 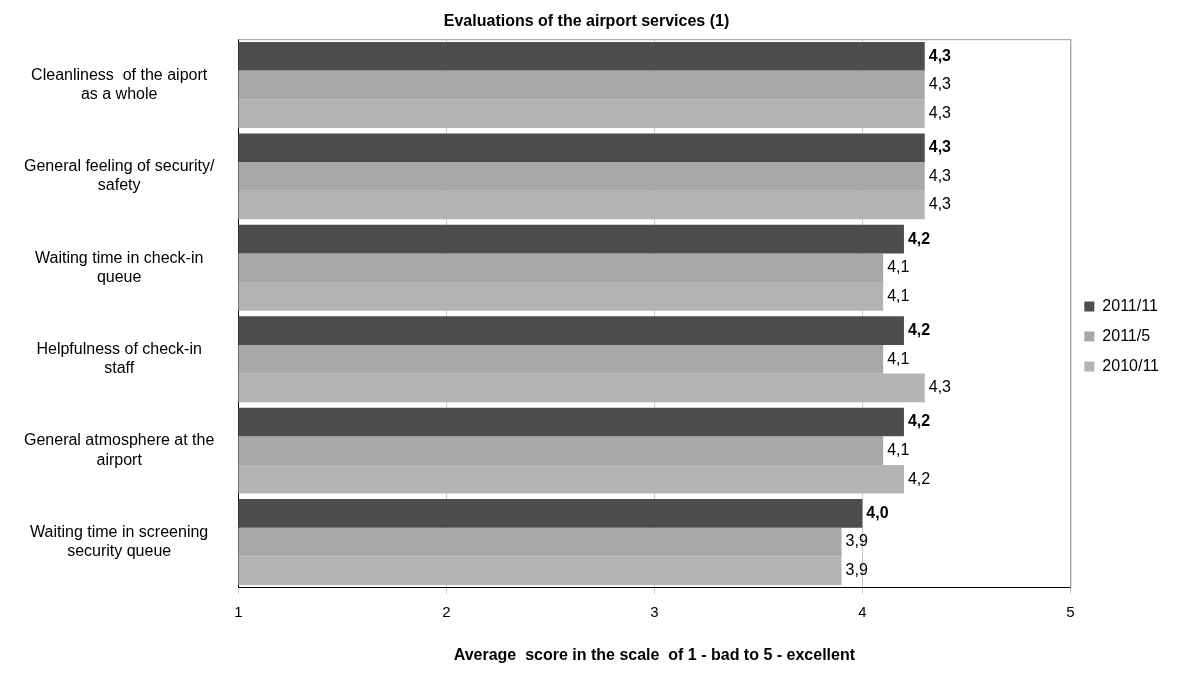 I want to click on x-tick-label: 5, so click(x=1070, y=611).